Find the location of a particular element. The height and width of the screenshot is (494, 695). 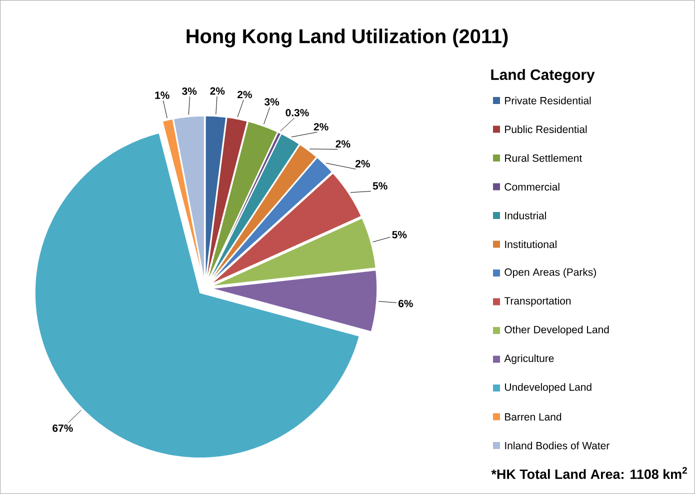

legend-label: Barren Land is located at coordinates (533, 416).